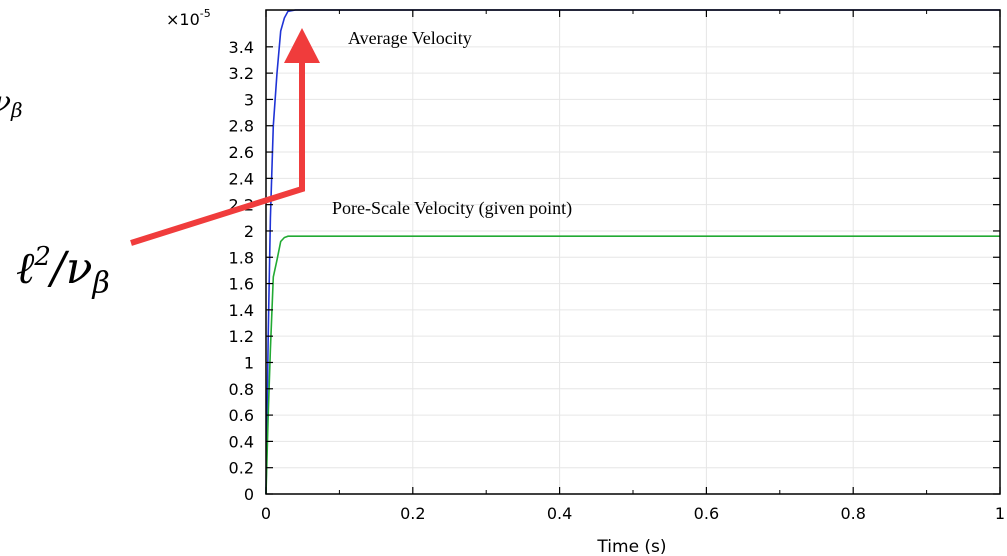 The width and height of the screenshot is (1007, 556). I want to click on y-tick-label: 1.6, so click(241, 284).